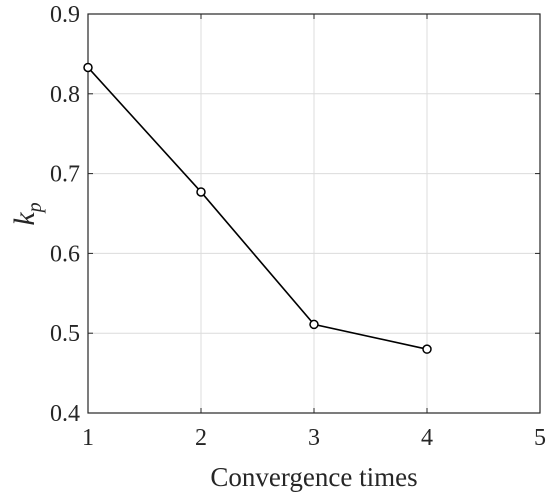  What do you see at coordinates (65, 175) in the screenshot?
I see `y-tick-label: 0.7` at bounding box center [65, 175].